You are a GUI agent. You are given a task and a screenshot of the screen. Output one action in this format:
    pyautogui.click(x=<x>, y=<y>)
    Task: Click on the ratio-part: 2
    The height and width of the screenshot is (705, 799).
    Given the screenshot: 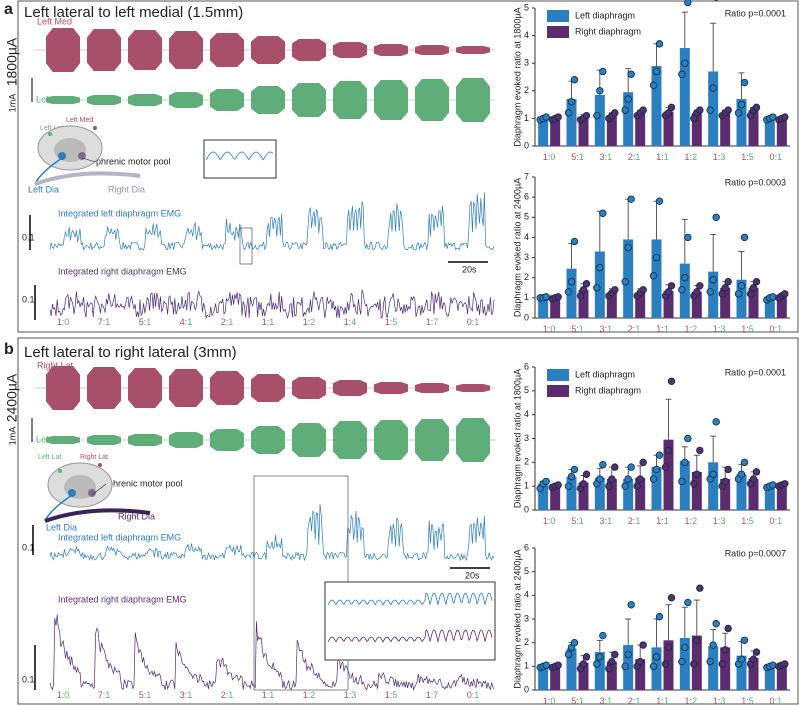 What is the action you would take?
    pyautogui.click(x=630, y=521)
    